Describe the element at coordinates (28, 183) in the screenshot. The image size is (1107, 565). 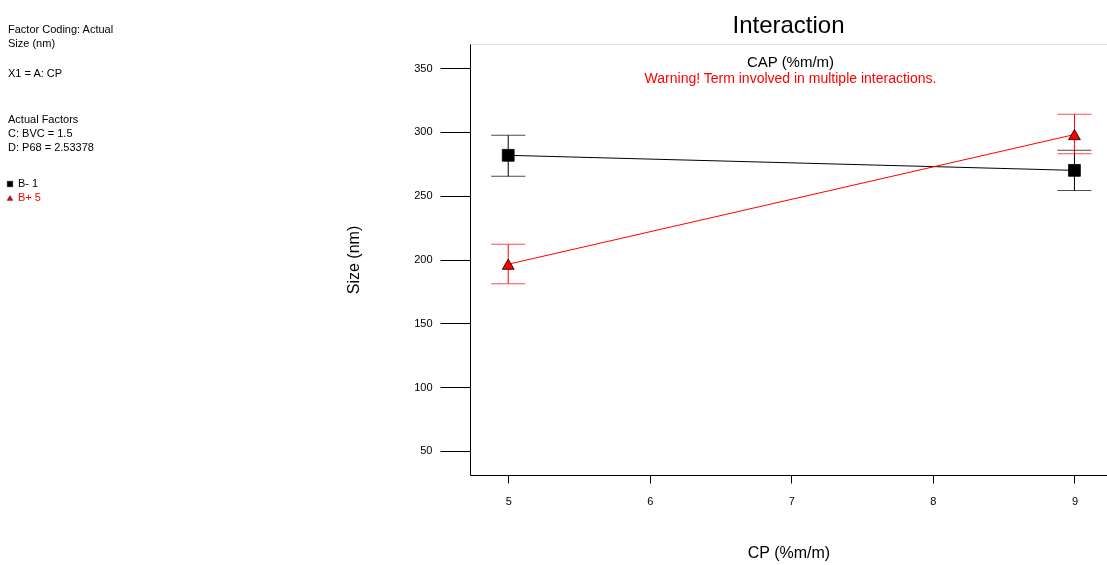
I see `legend-label: B- 1` at that location.